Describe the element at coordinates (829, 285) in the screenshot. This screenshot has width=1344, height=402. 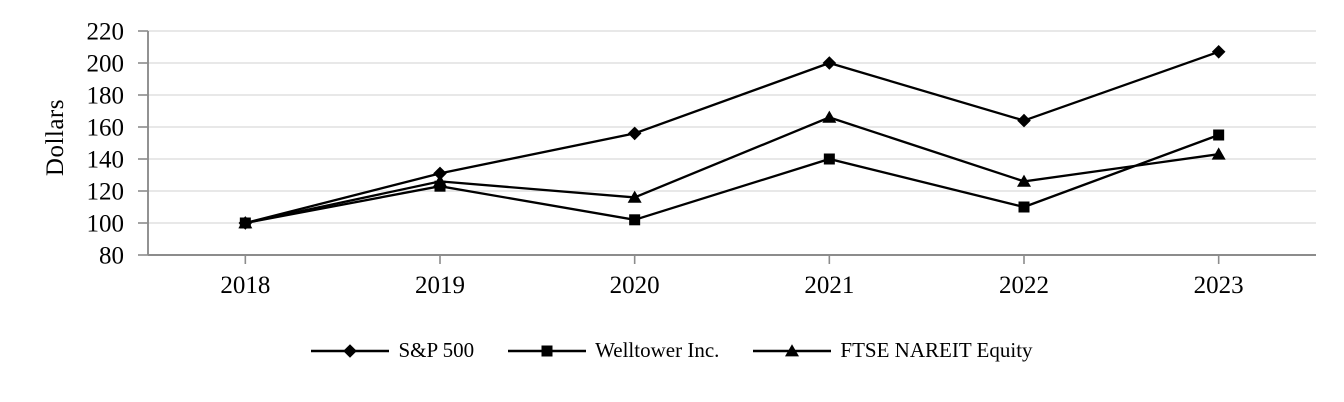
I see `x-tick-label: 2021` at that location.